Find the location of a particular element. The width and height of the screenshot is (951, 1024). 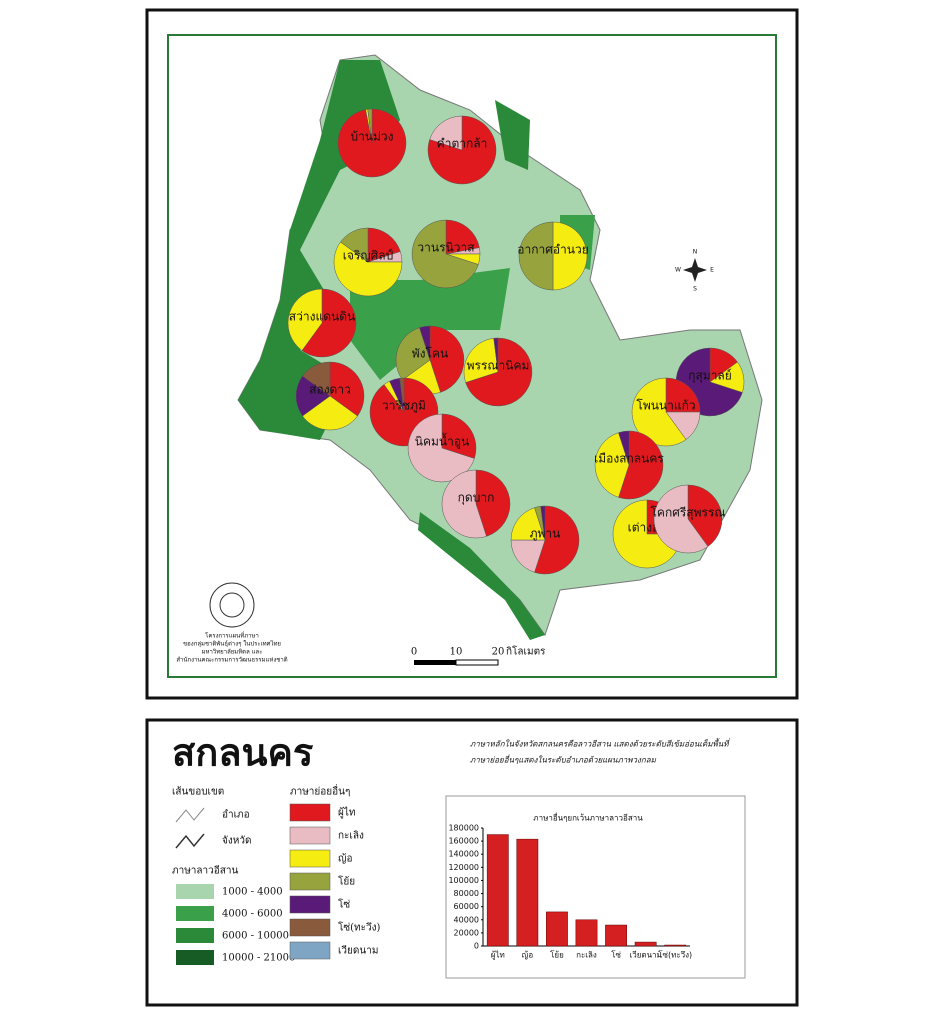

district-label: เจริญศิลป์ is located at coordinates (368, 256).